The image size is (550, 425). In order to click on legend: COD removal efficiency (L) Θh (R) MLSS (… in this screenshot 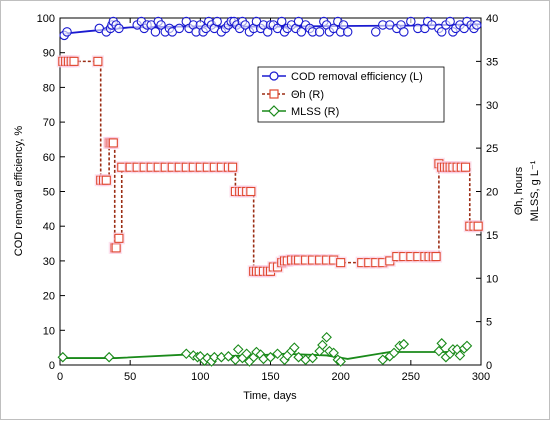, I will do `click(351, 94)`.